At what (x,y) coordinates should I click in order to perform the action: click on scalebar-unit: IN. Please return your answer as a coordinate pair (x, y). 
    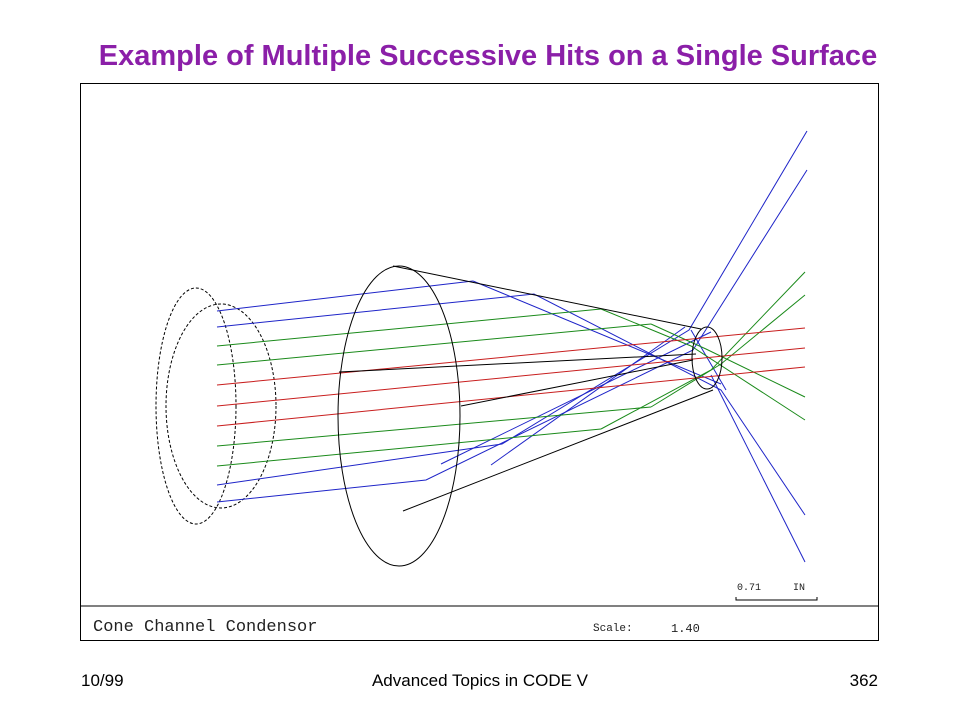
    Looking at the image, I should click on (799, 588).